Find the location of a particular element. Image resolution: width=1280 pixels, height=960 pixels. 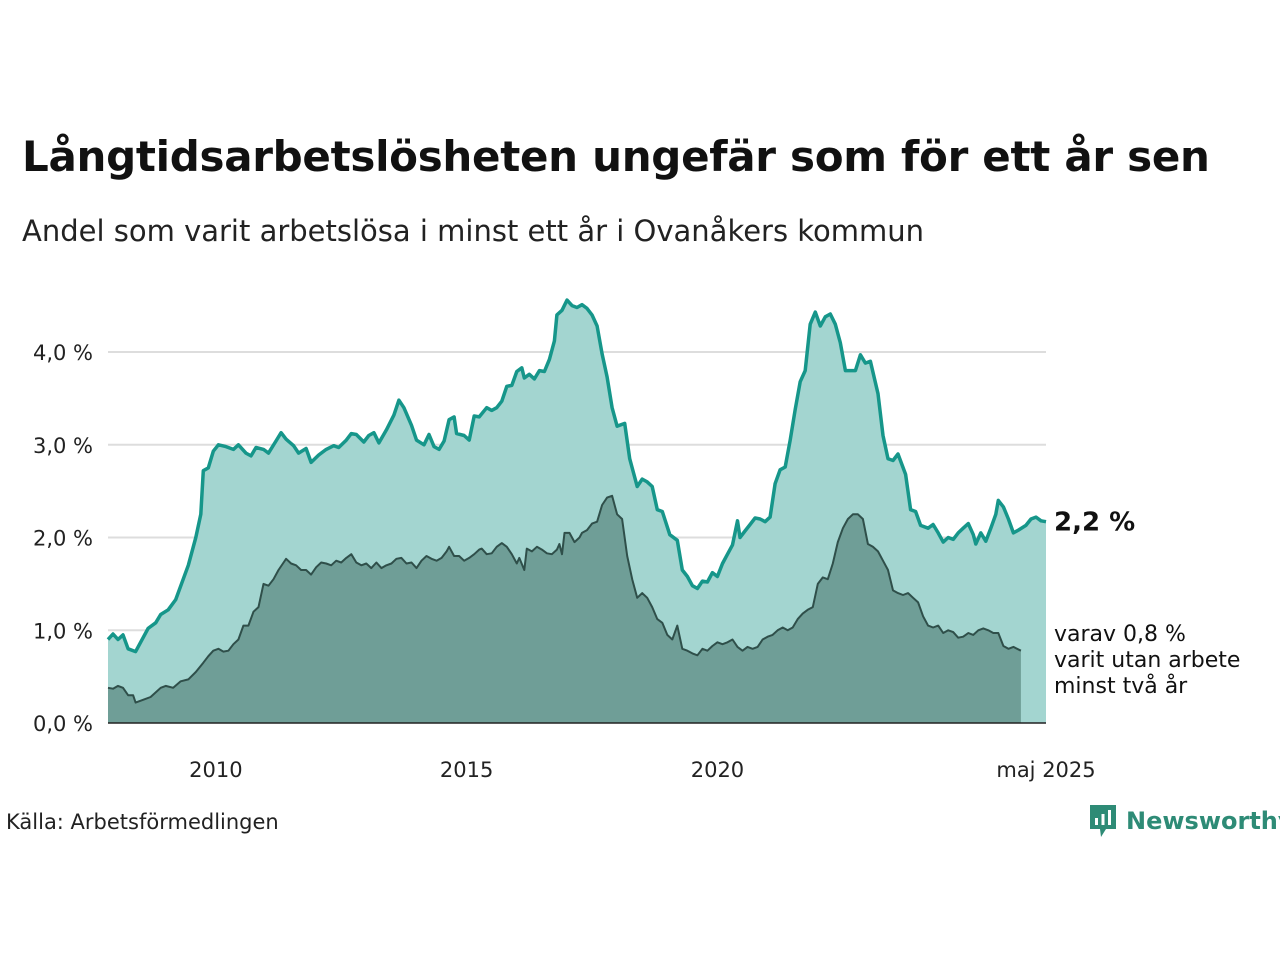

total-value-label: 2,2 % is located at coordinates (1094, 523).